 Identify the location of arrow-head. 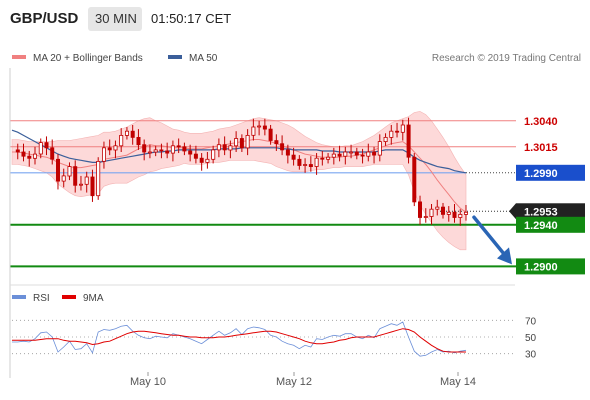
(504, 256).